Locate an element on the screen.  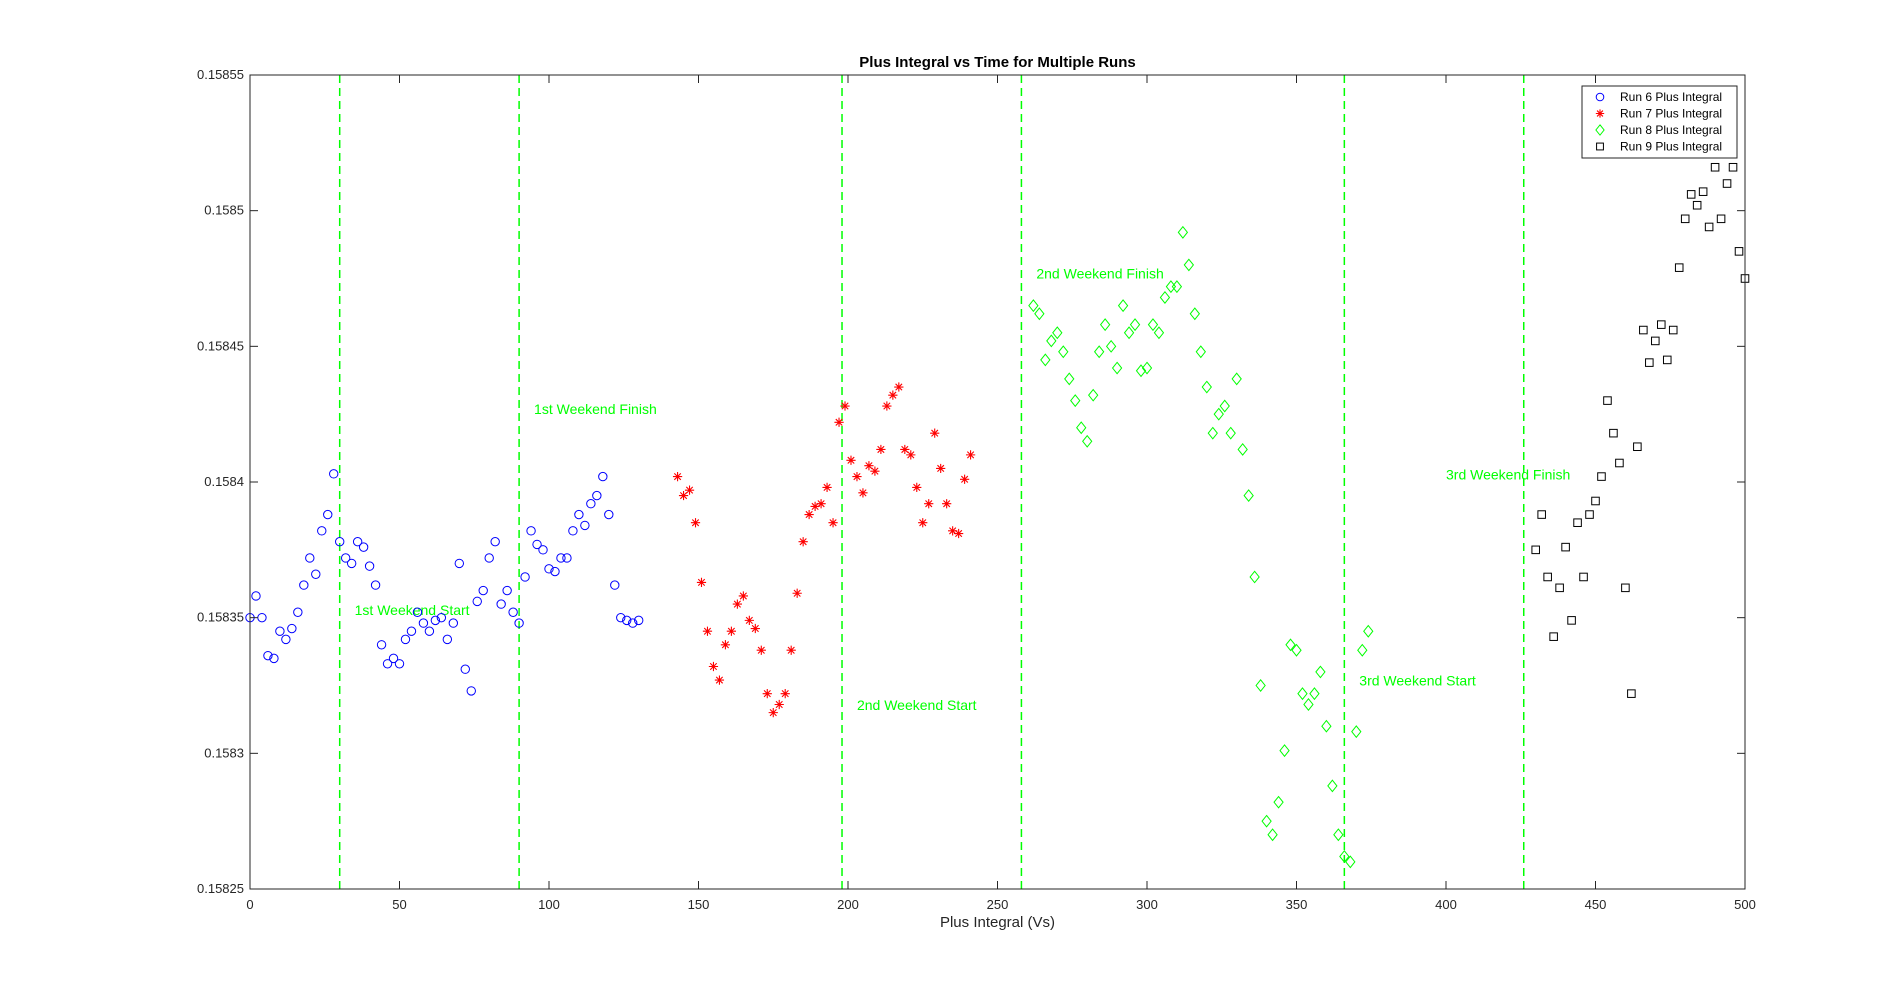
legend-item: Run 6 Plus Integral is located at coordinates (1658, 97).